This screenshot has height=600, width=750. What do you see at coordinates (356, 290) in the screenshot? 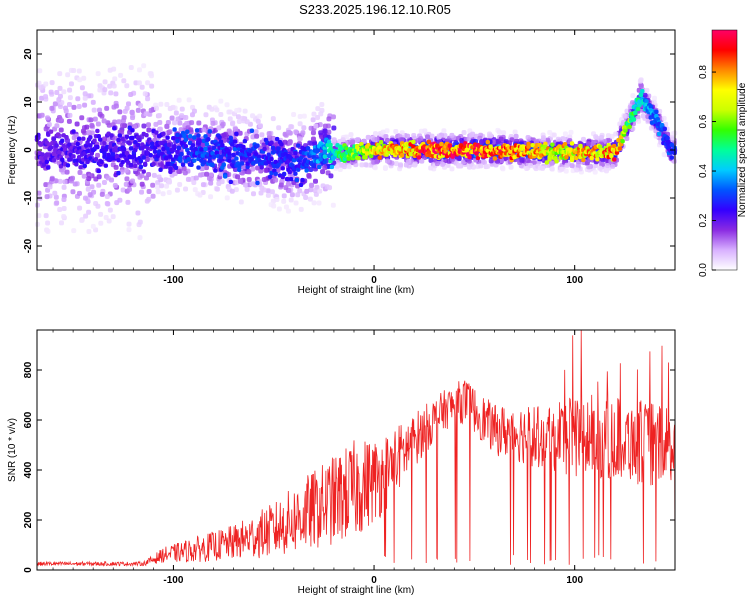
I see `spectrogram-x-label: Height of straight line (km)` at bounding box center [356, 290].